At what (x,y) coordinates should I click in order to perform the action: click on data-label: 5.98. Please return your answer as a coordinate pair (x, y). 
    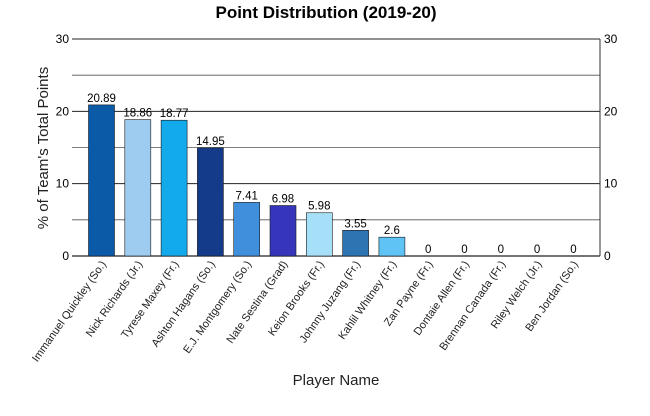
    Looking at the image, I should click on (319, 207).